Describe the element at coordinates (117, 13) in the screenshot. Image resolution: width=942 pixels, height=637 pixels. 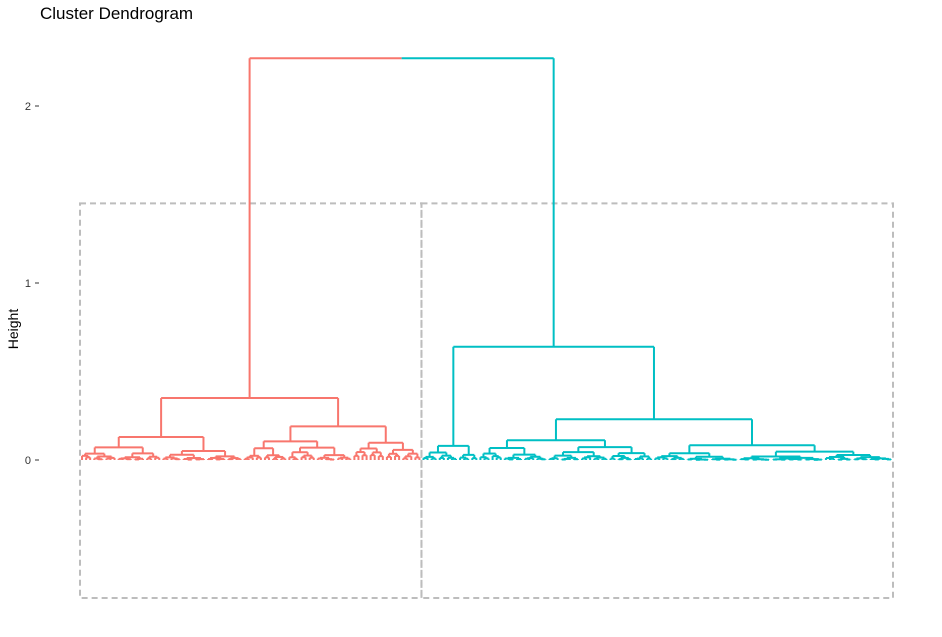
I see `chart-title: Cluster Dendrogram` at that location.